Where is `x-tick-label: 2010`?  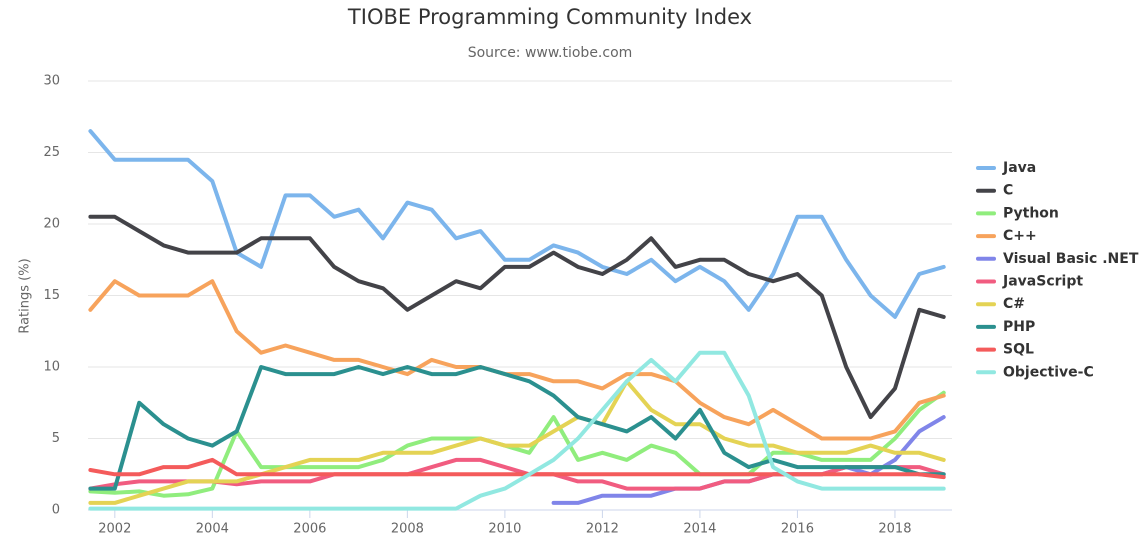
x-tick-label: 2010 is located at coordinates (504, 529).